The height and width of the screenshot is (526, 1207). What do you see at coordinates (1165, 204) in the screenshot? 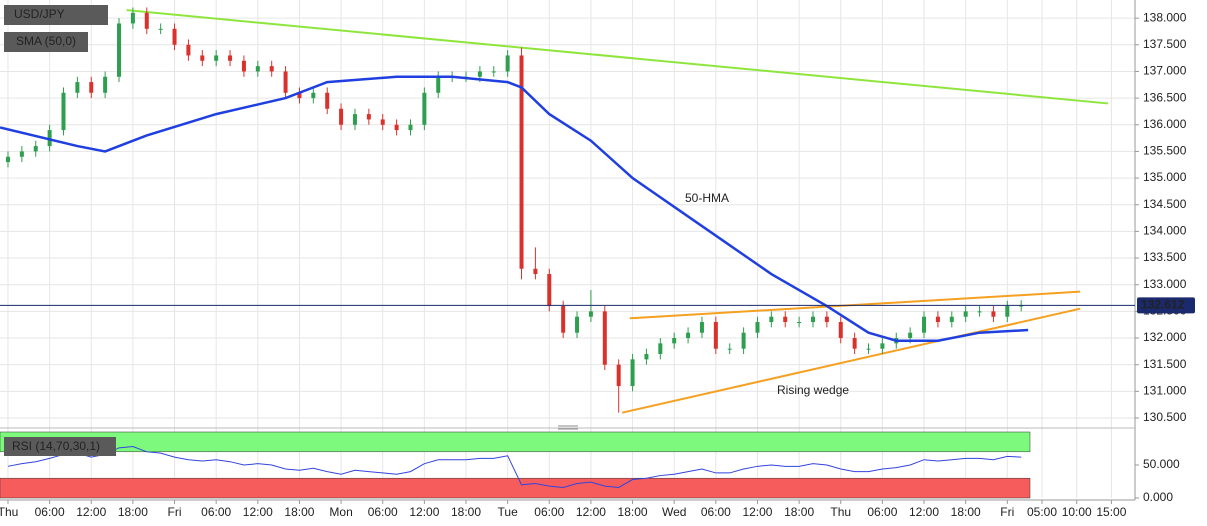
I see `y-tick-label: 134.500` at bounding box center [1165, 204].